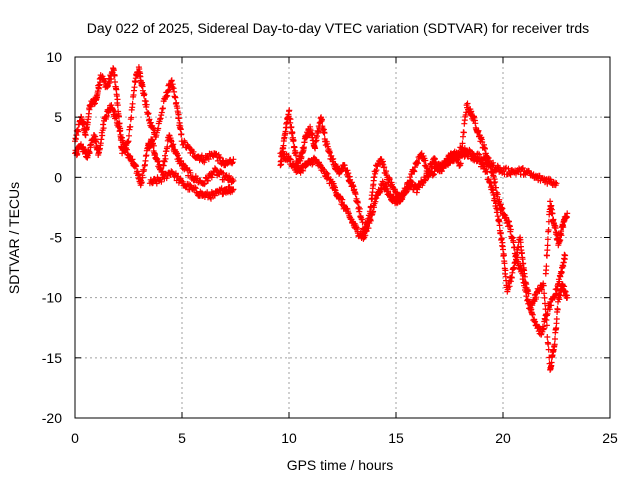 This screenshot has height=480, width=640. I want to click on x-tick-label: 5, so click(182, 438).